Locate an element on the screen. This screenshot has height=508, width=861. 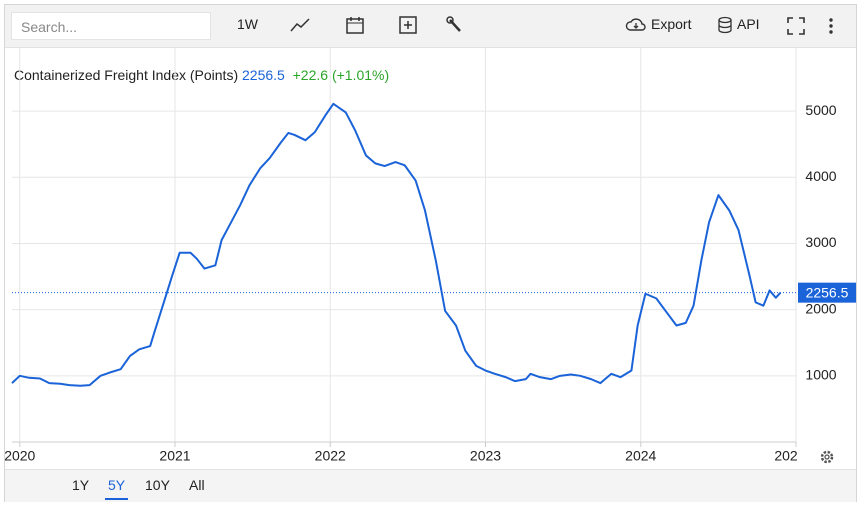
export-icon is located at coordinates (636, 25).